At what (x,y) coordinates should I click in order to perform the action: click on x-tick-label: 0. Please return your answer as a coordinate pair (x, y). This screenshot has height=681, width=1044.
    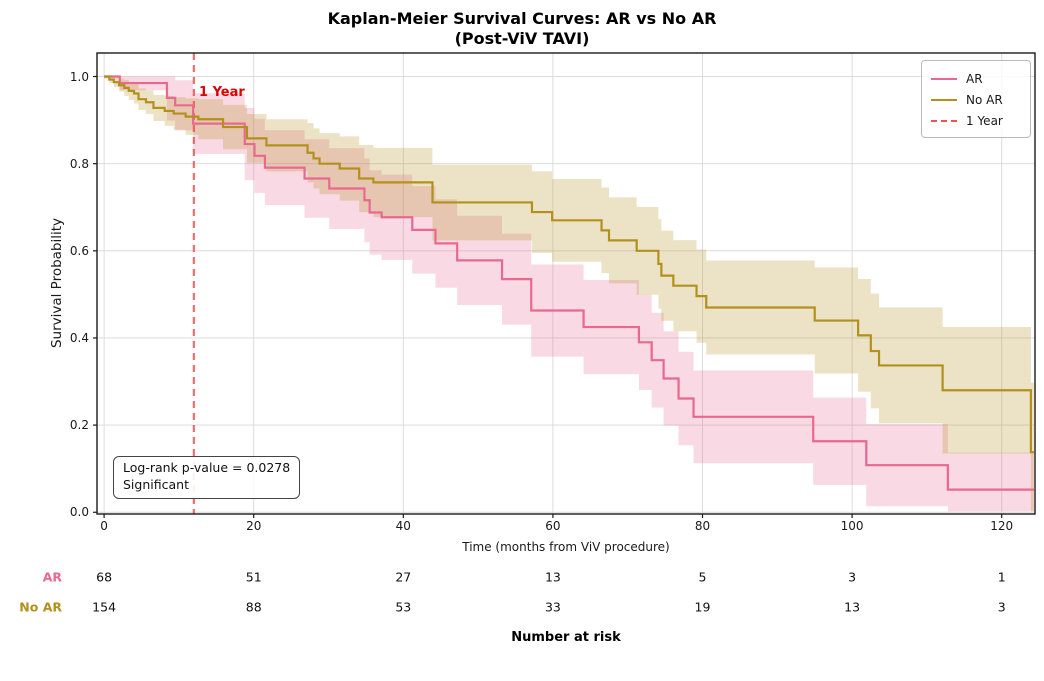
    Looking at the image, I should click on (104, 526).